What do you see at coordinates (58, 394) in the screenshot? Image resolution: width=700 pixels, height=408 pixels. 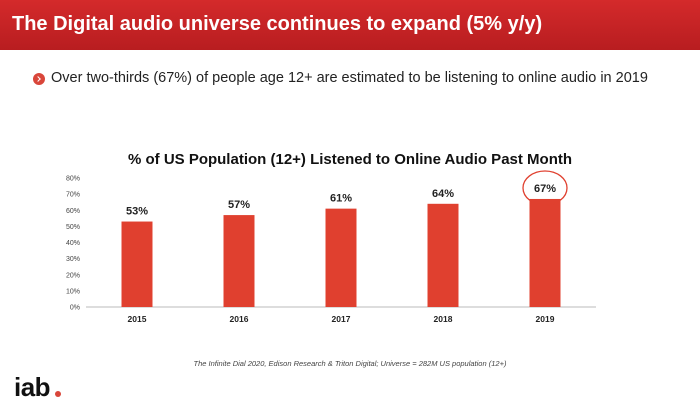 I see `logo-dot` at bounding box center [58, 394].